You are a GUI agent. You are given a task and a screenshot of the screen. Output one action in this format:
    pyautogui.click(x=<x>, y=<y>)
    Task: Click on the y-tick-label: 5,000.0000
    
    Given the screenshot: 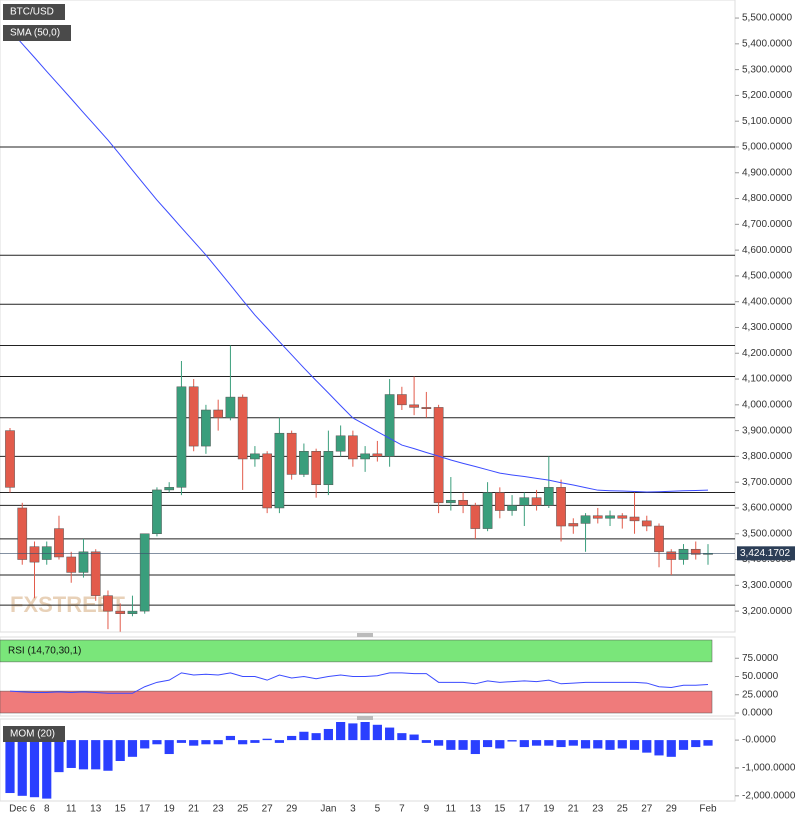 What is the action you would take?
    pyautogui.click(x=767, y=147)
    